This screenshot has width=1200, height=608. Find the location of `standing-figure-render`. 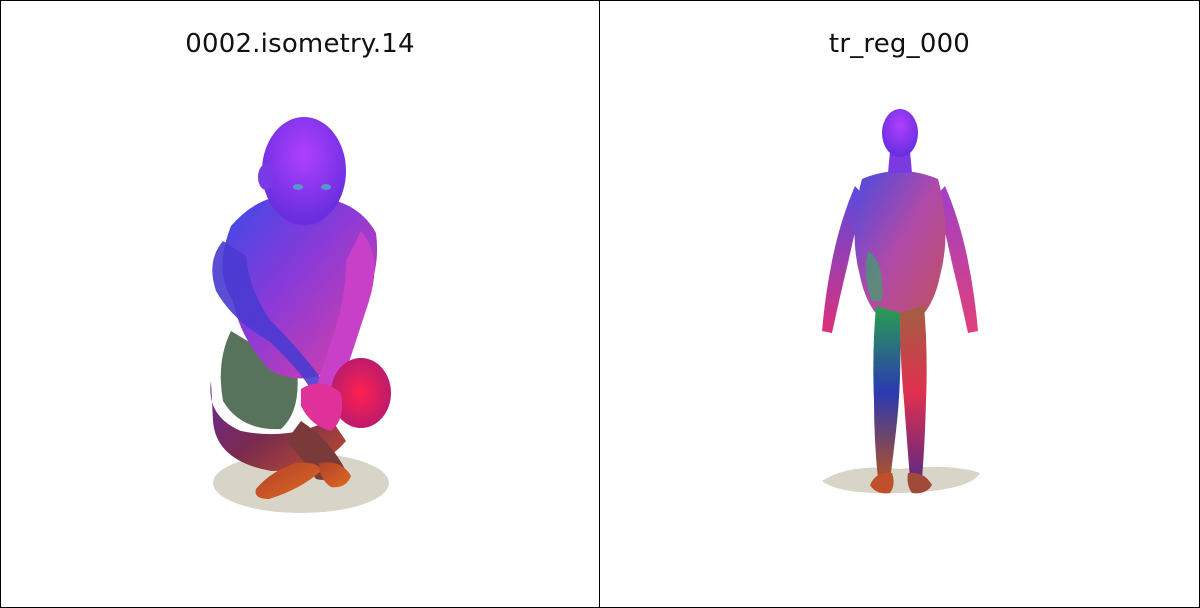

standing-figure-render is located at coordinates (901, 301).